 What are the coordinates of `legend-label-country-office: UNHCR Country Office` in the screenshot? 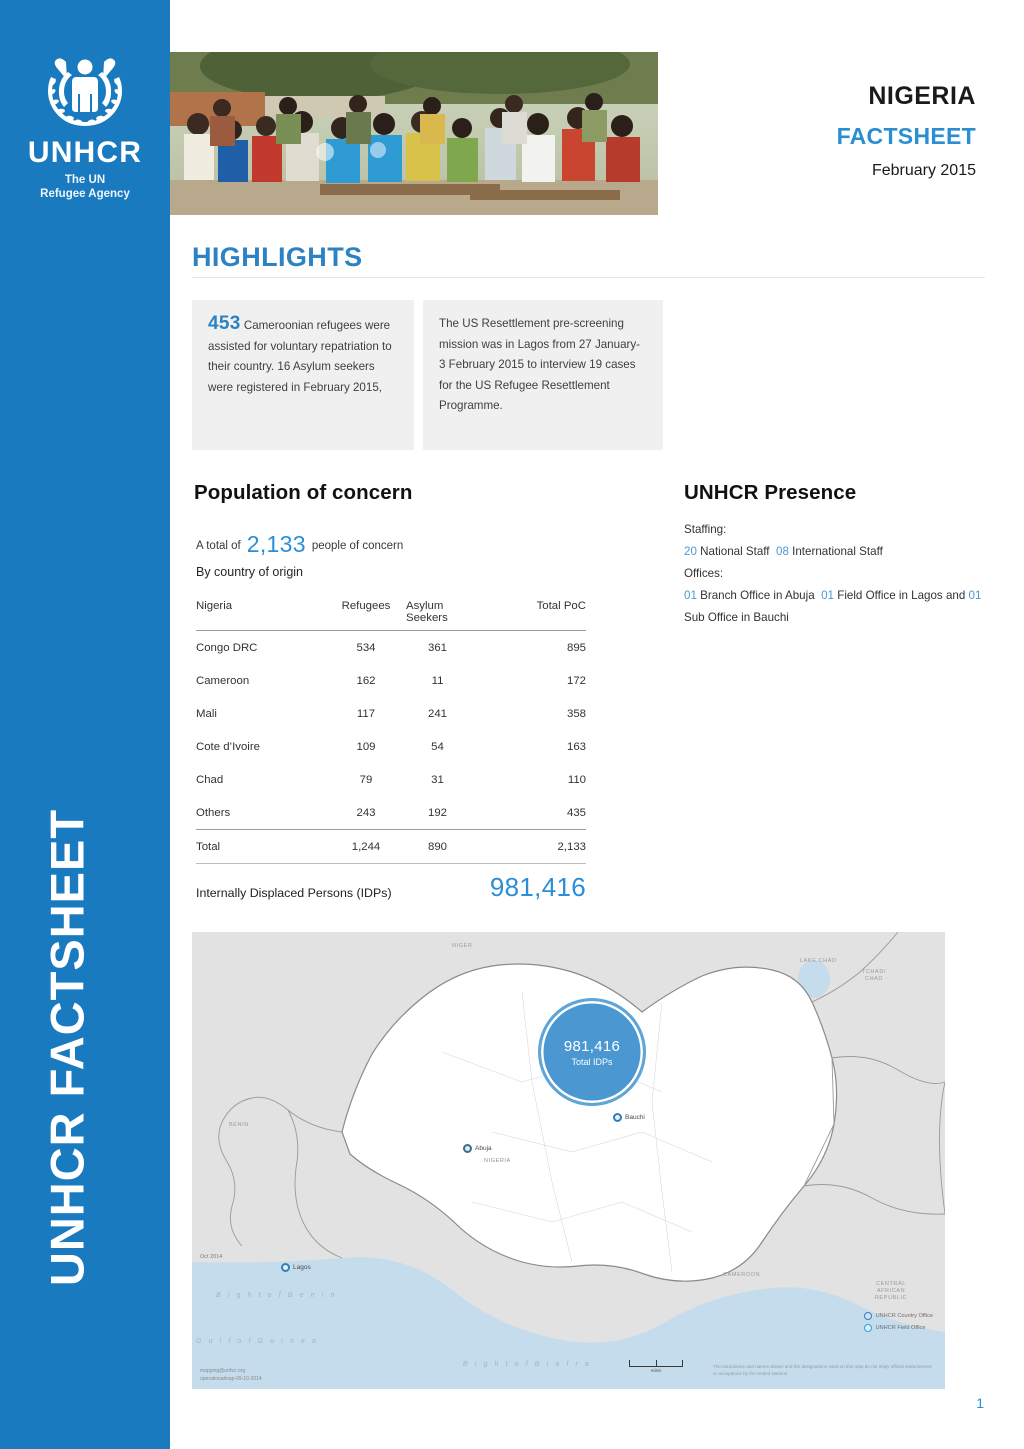 It's located at (904, 1316).